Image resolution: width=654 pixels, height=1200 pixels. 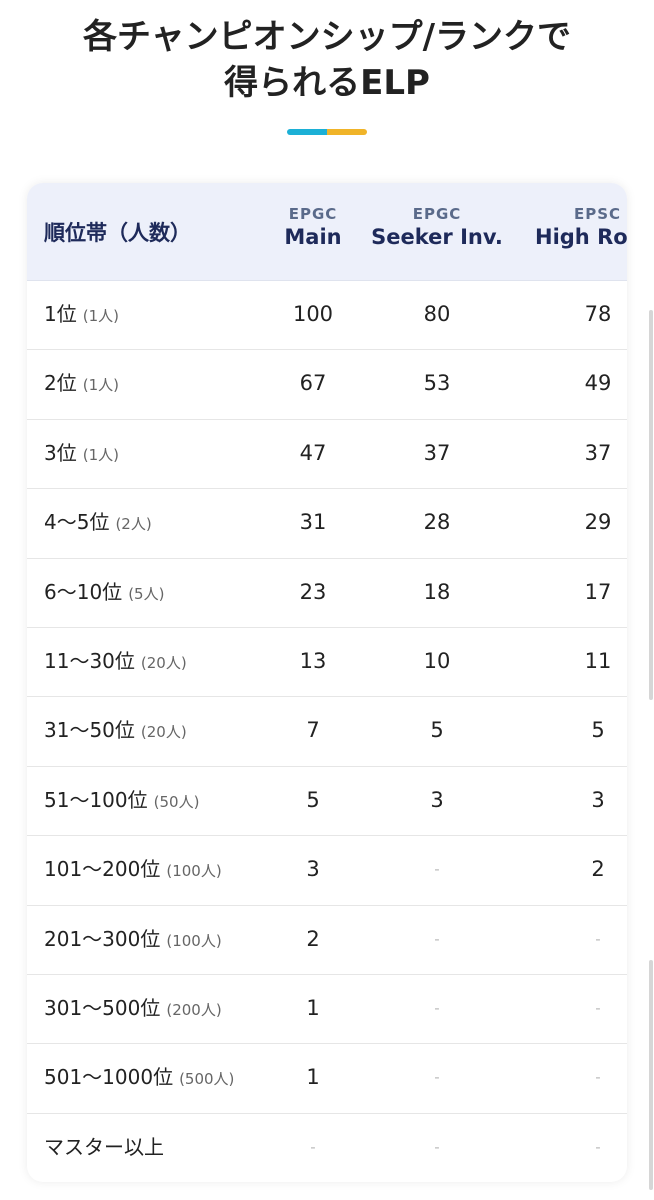 I want to click on rank-label: 6〜10位, so click(x=83, y=591).